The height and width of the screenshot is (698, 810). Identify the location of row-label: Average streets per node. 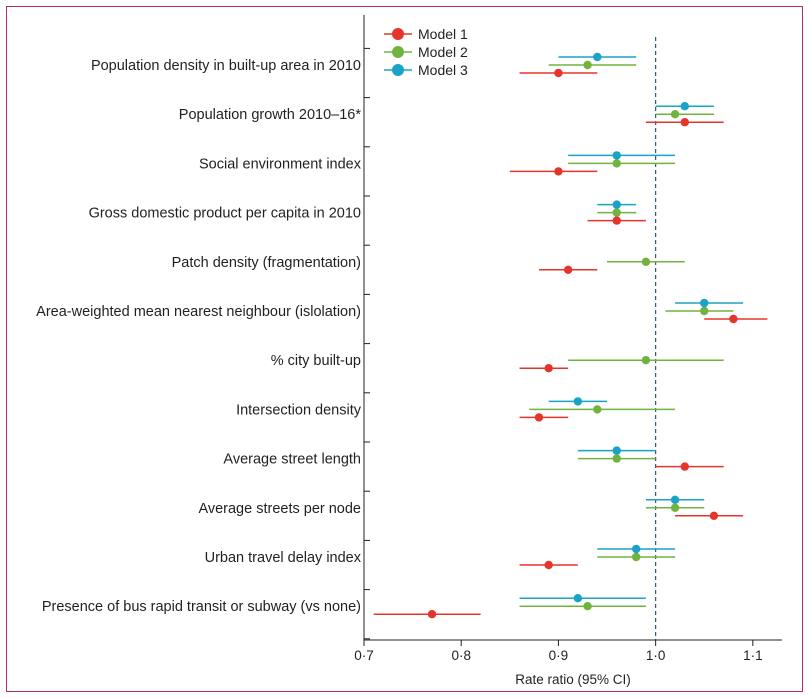
(279, 509).